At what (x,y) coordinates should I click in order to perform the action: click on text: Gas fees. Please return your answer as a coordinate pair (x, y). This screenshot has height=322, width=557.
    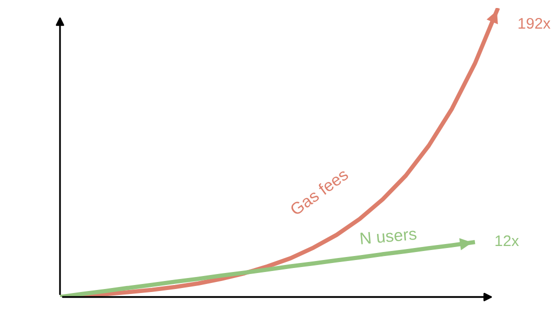
    Looking at the image, I should click on (319, 192).